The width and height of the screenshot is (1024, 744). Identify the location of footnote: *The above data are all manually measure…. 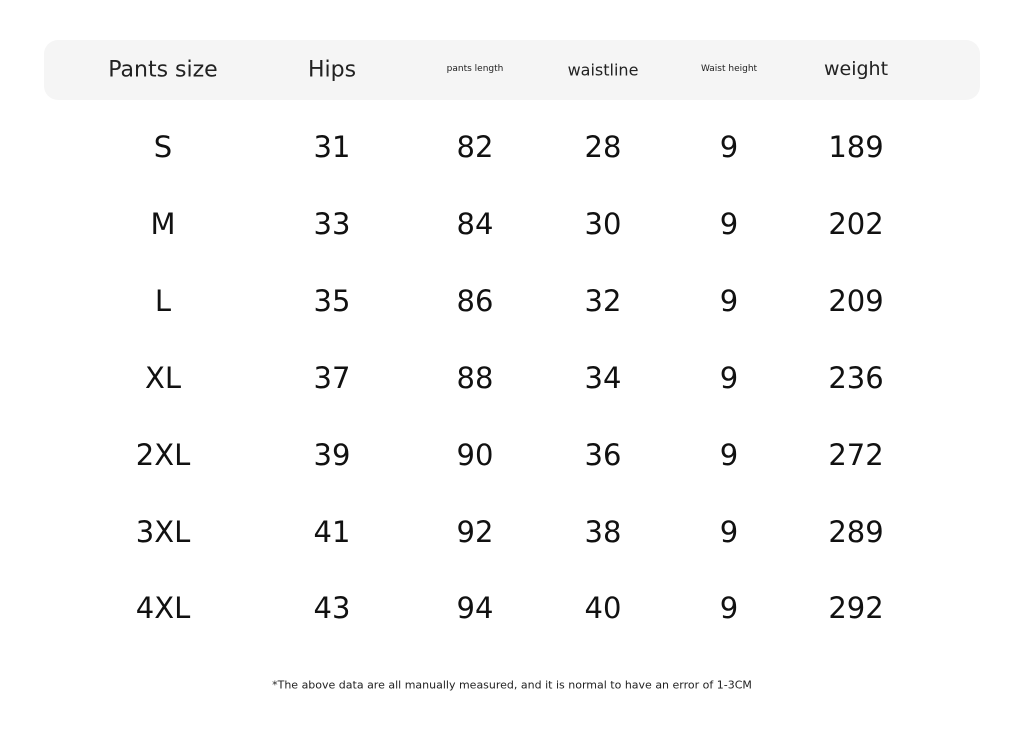
(512, 685).